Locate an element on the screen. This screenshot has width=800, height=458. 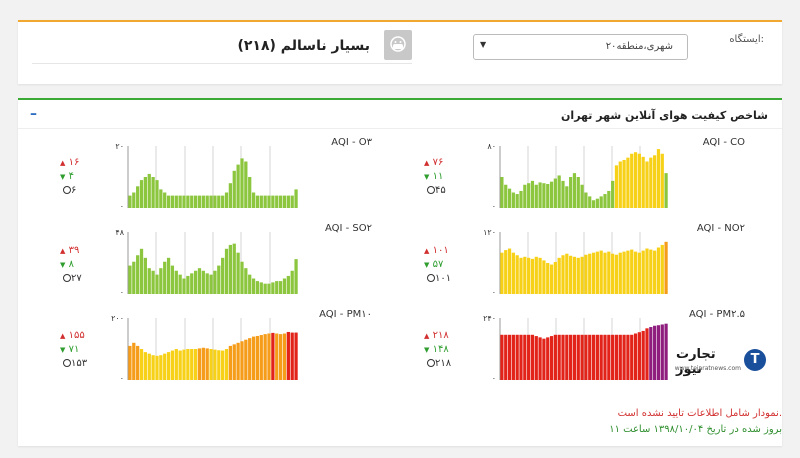
arrow-down-icon: ▼ is located at coordinates (63, 177).